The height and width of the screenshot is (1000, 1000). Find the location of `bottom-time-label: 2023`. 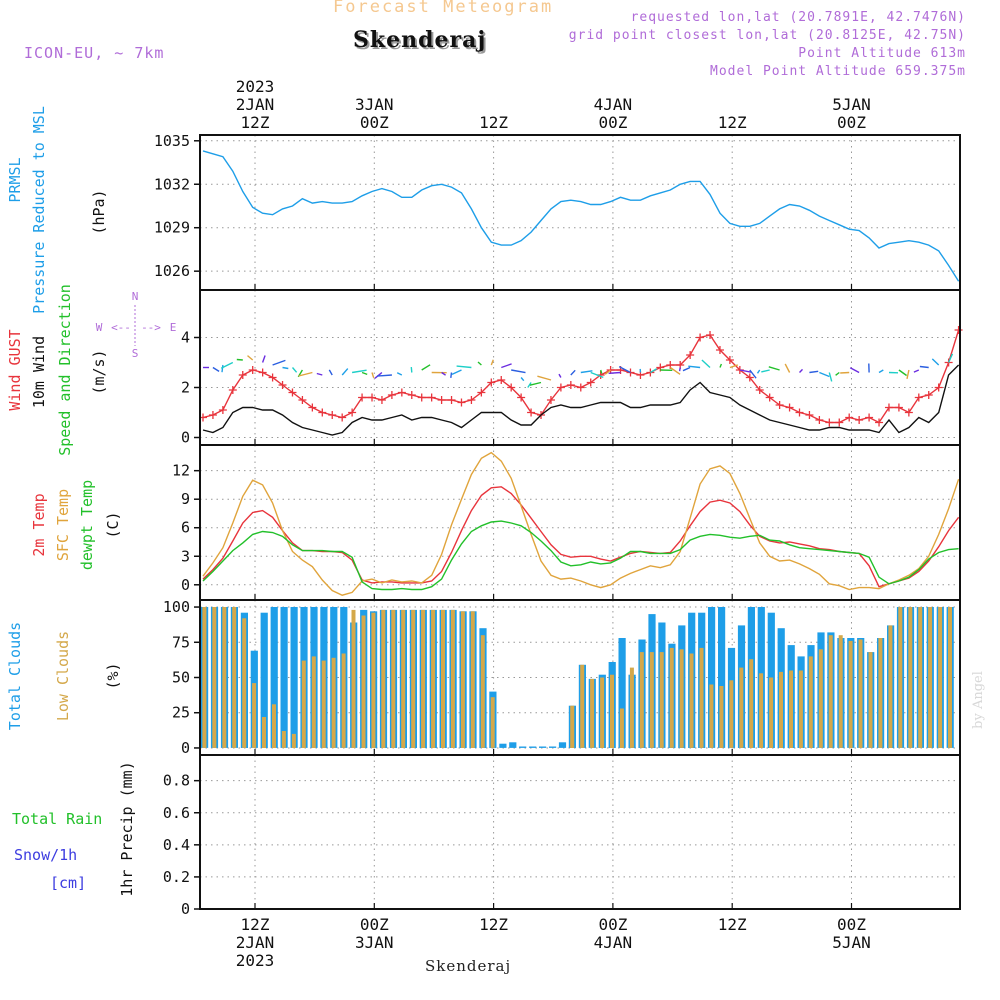

bottom-time-label: 2023 is located at coordinates (255, 960).